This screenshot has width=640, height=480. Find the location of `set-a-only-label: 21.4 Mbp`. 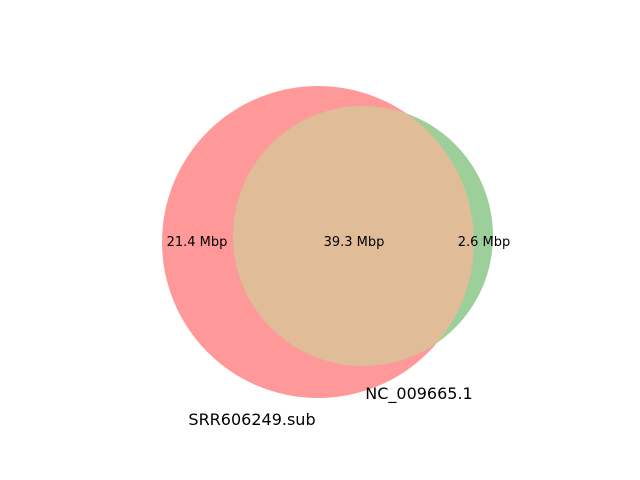

set-a-only-label: 21.4 Mbp is located at coordinates (197, 242).